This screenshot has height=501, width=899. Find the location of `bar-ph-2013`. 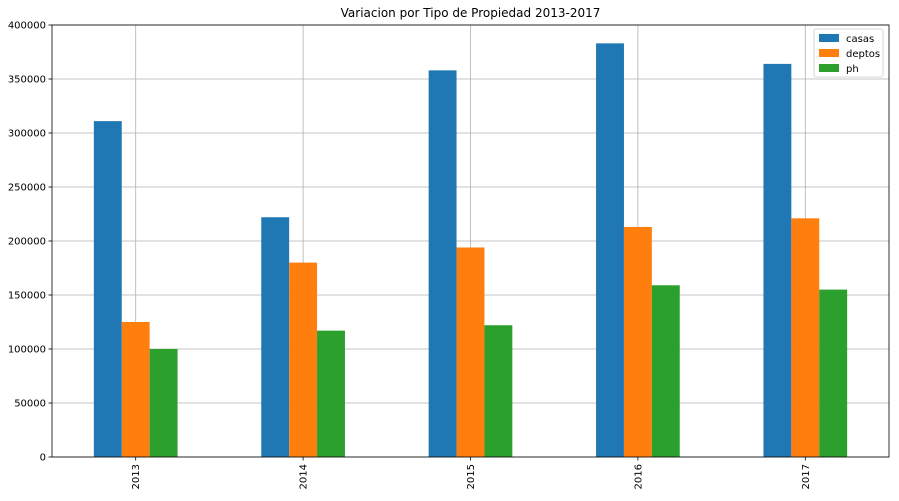

bar-ph-2013 is located at coordinates (163, 403).